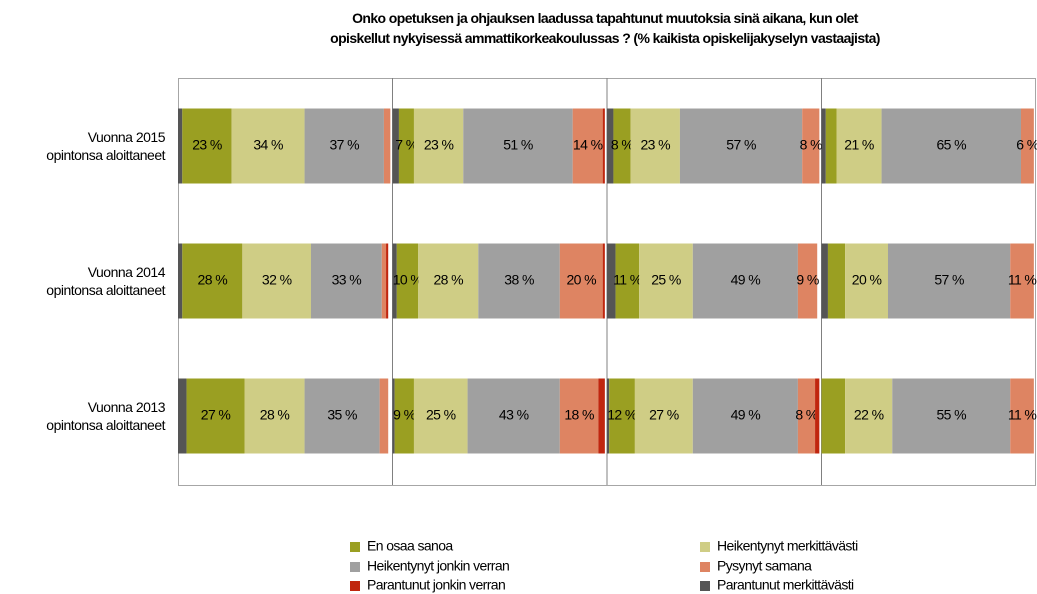 The image size is (1037, 594). What do you see at coordinates (952, 145) in the screenshot?
I see `data-label: 65 %` at bounding box center [952, 145].